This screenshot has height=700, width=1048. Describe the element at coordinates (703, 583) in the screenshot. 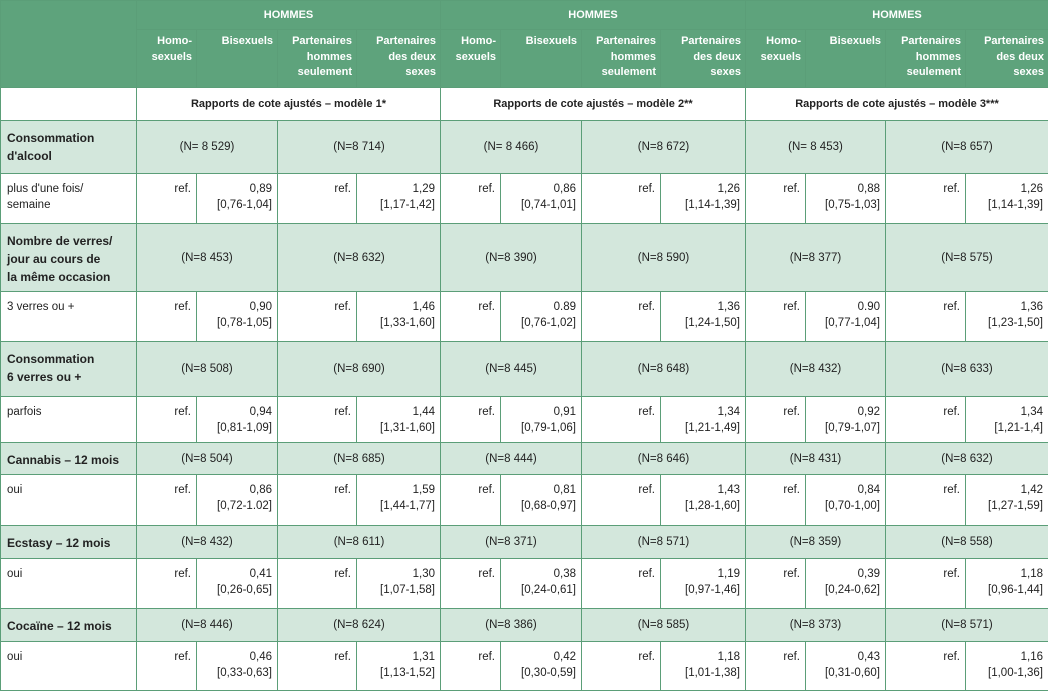

I see `odds-ratio-cell: 1,19 [0,97-1,46]` at that location.